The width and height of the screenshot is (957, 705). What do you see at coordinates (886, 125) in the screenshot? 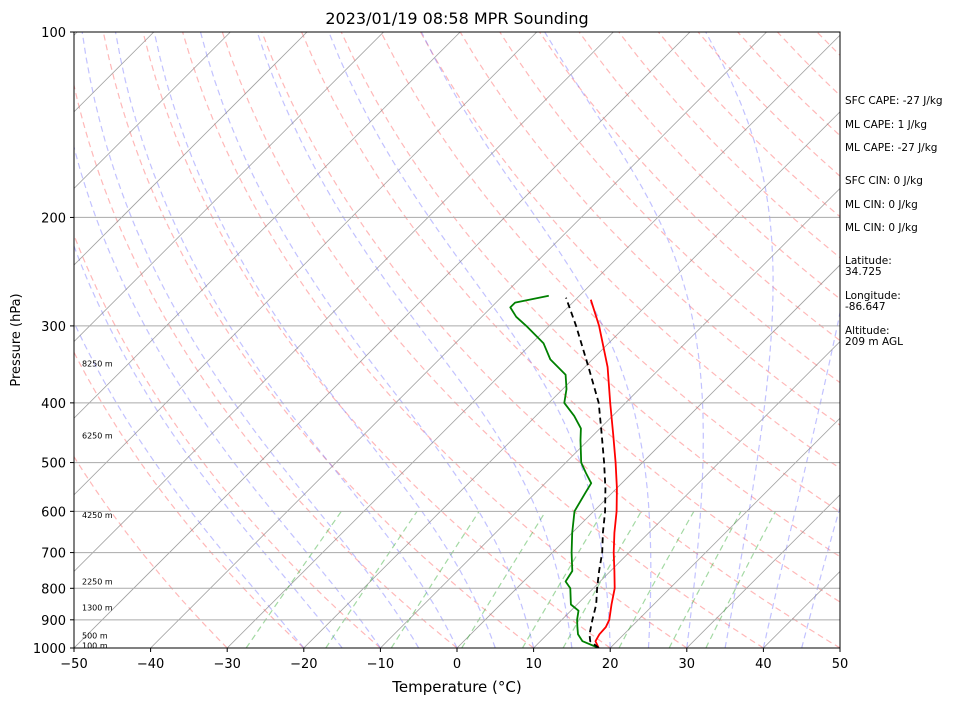
I see `ml-cape-text: ML CAPE: 1 J/kg` at bounding box center [886, 125].